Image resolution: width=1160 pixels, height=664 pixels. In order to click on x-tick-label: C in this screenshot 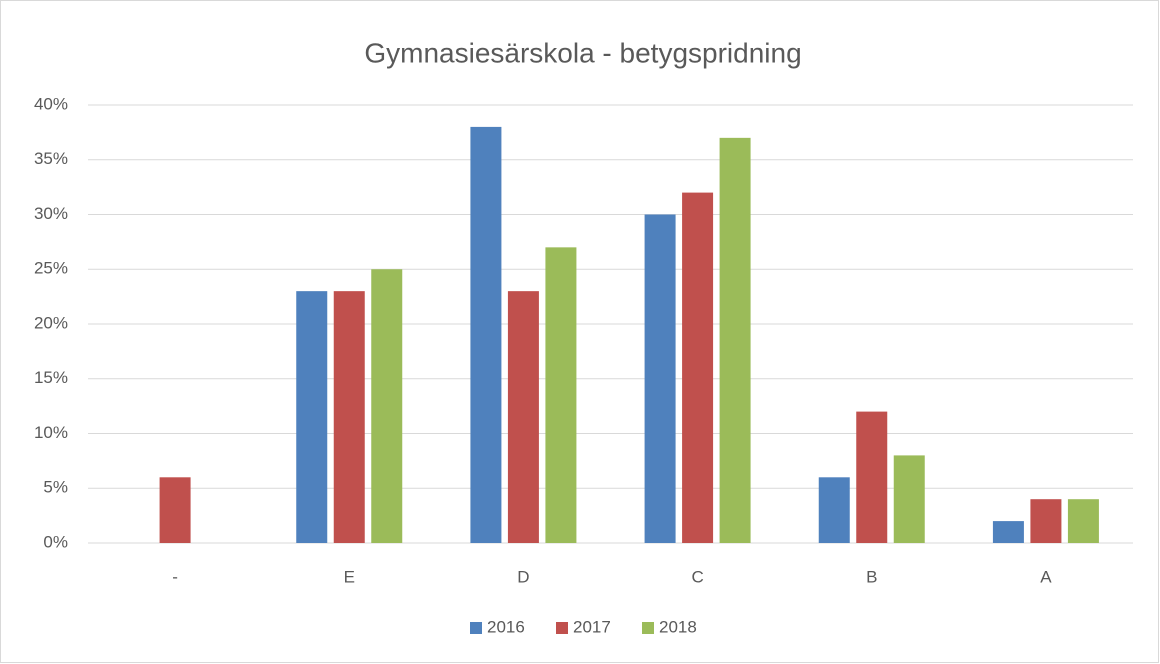, I will do `click(697, 576)`.